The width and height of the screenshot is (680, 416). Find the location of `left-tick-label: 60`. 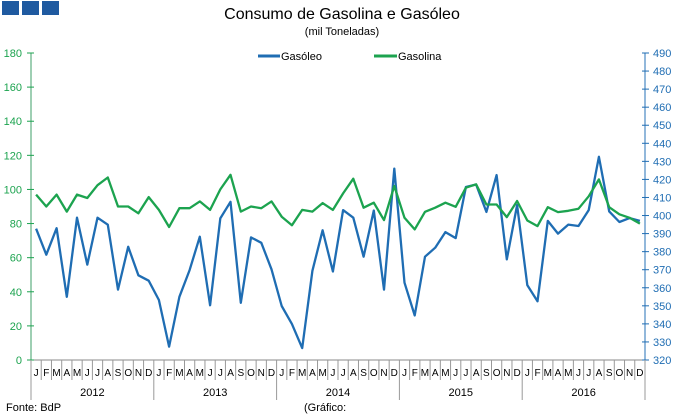

left-tick-label: 60 is located at coordinates (16, 259).